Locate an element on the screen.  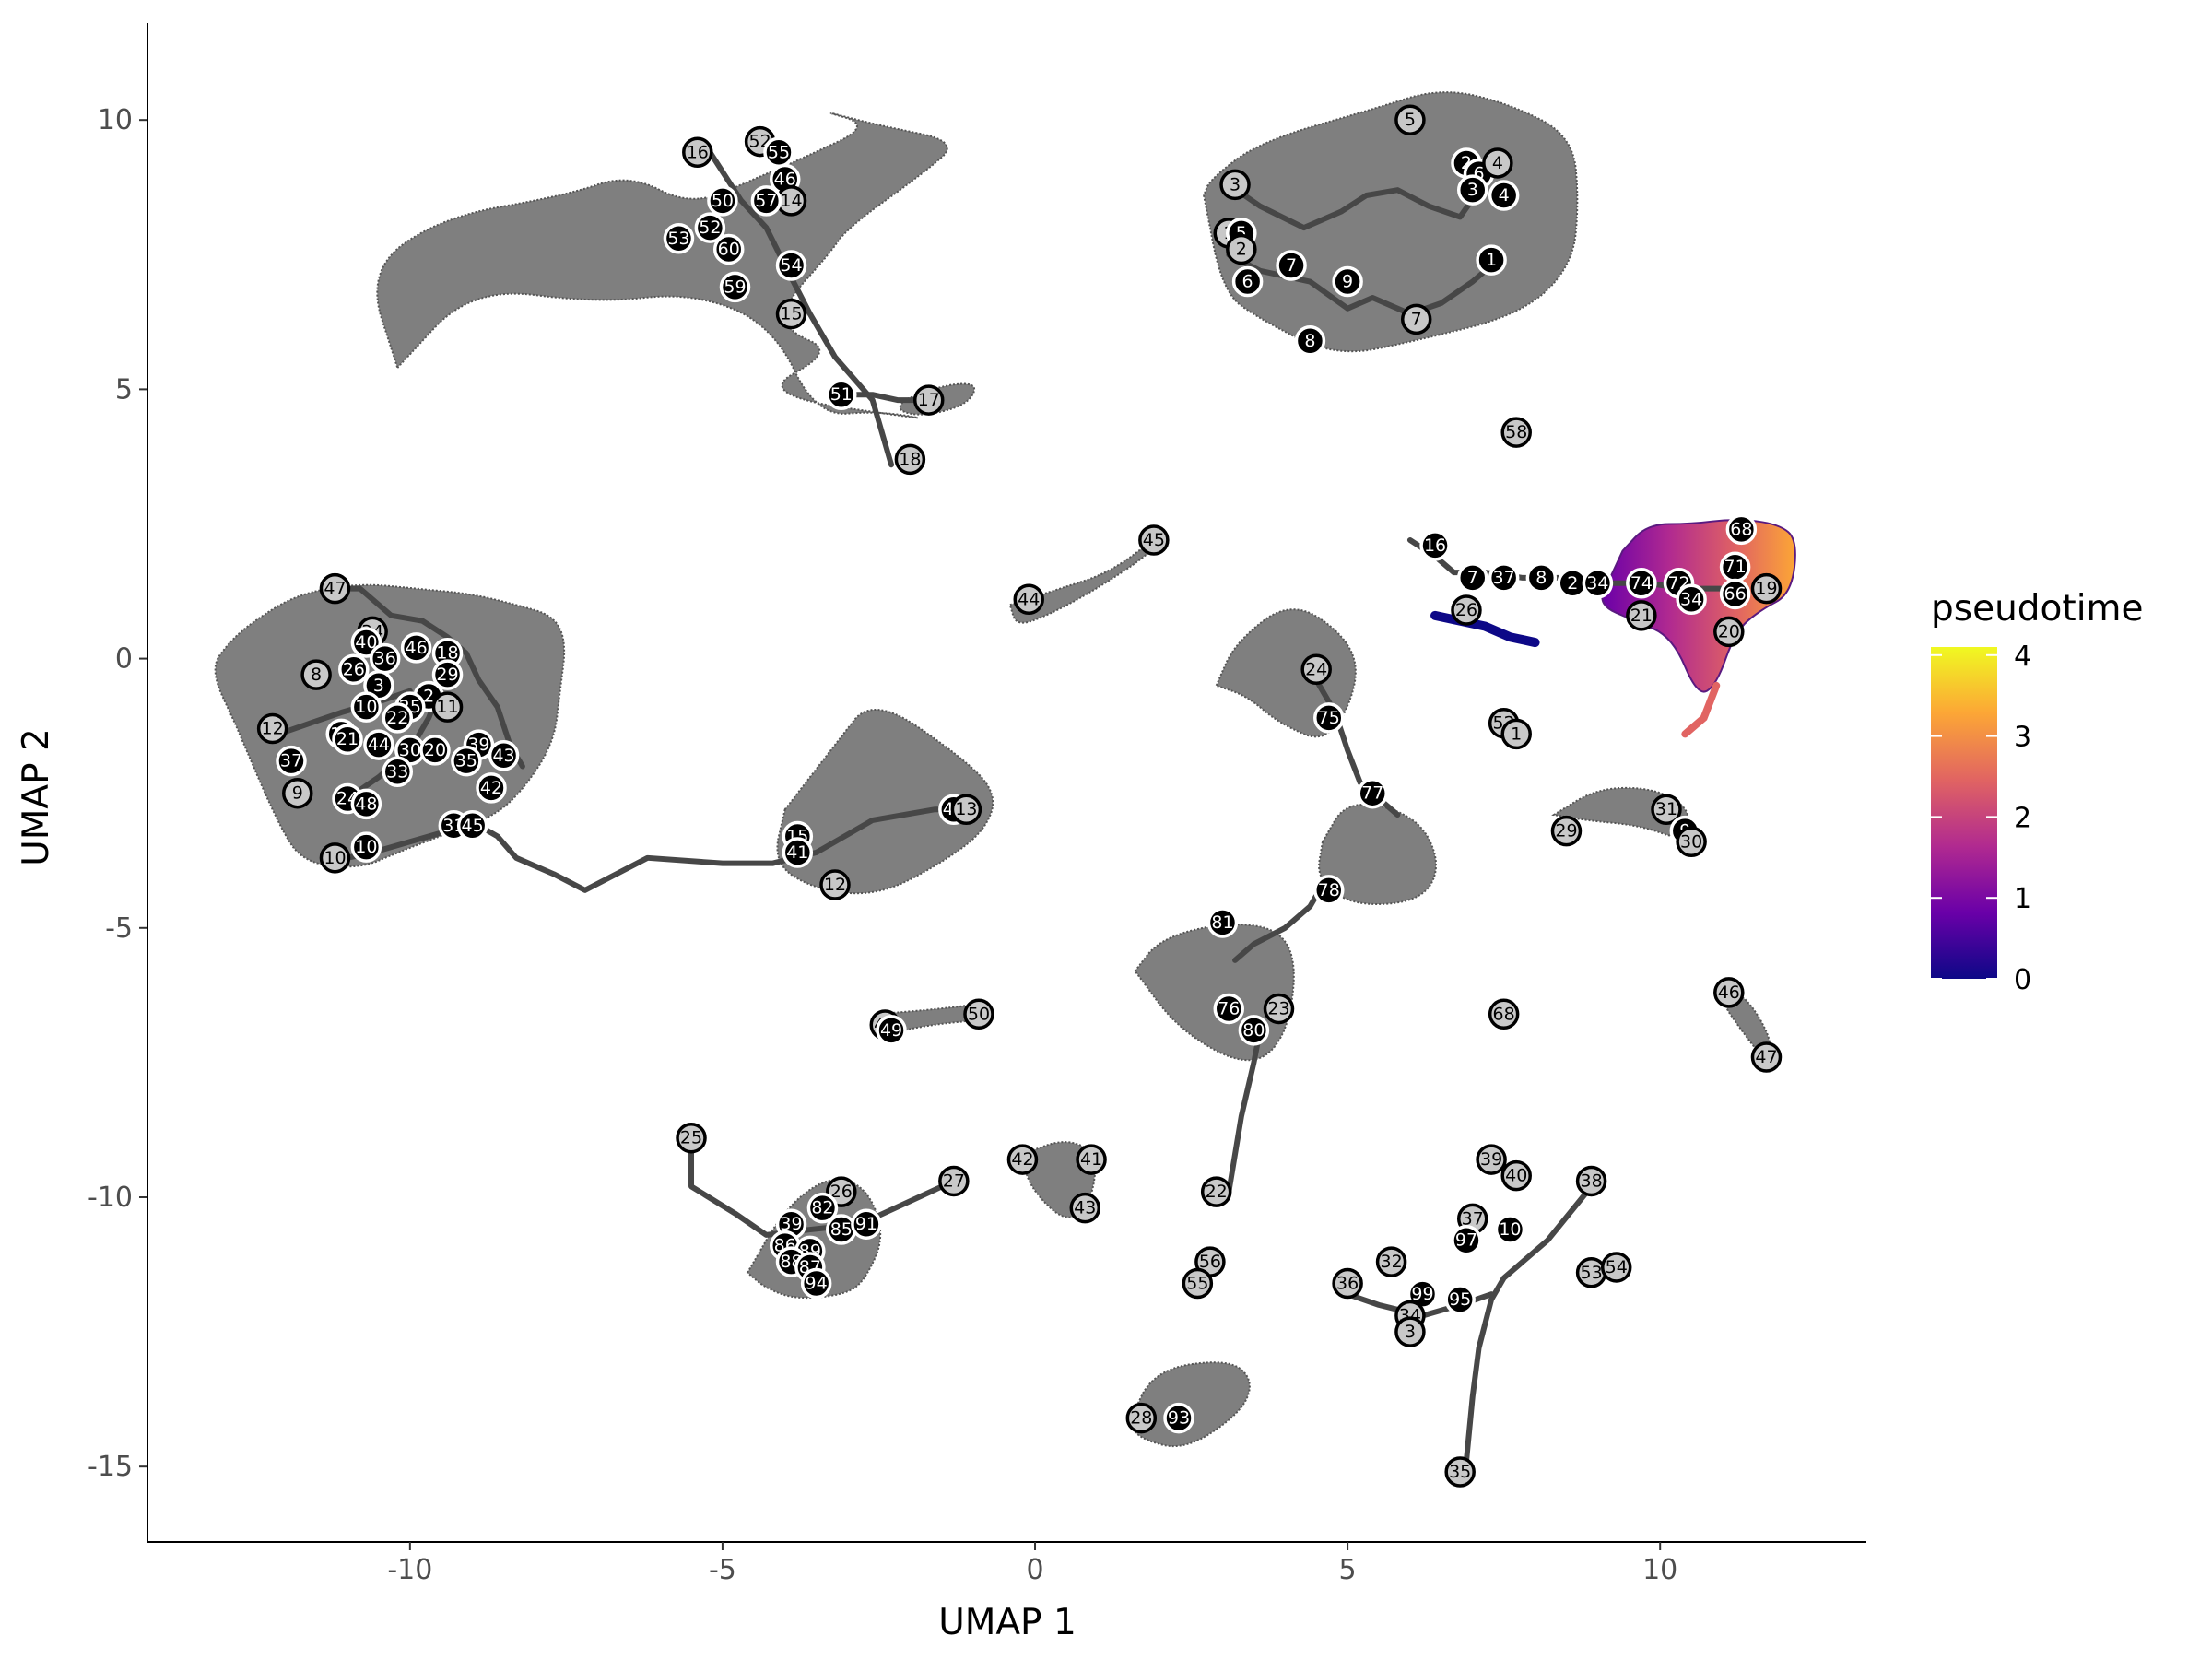
node-label: 2 is located at coordinates (1241, 249).